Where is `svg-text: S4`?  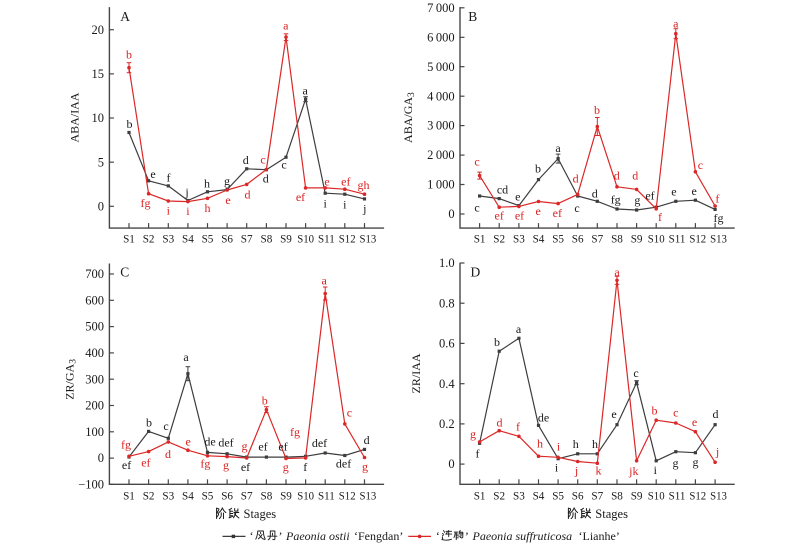
svg-text: S4 is located at coordinates (539, 239).